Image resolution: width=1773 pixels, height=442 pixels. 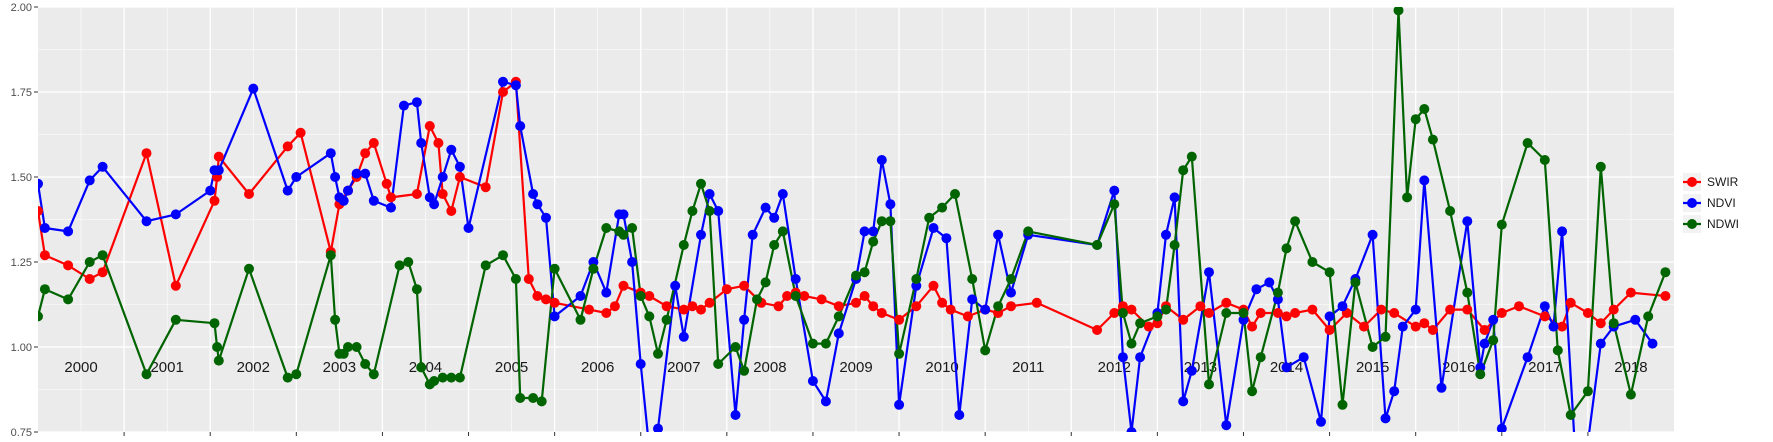 I want to click on year-label: 2002, so click(x=253, y=367).